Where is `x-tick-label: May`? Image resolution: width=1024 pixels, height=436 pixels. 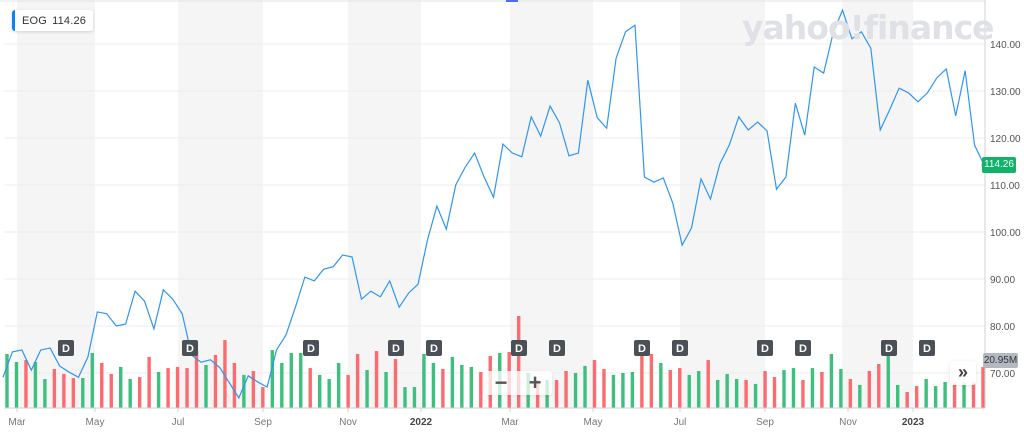 x-tick-label: May is located at coordinates (593, 422).